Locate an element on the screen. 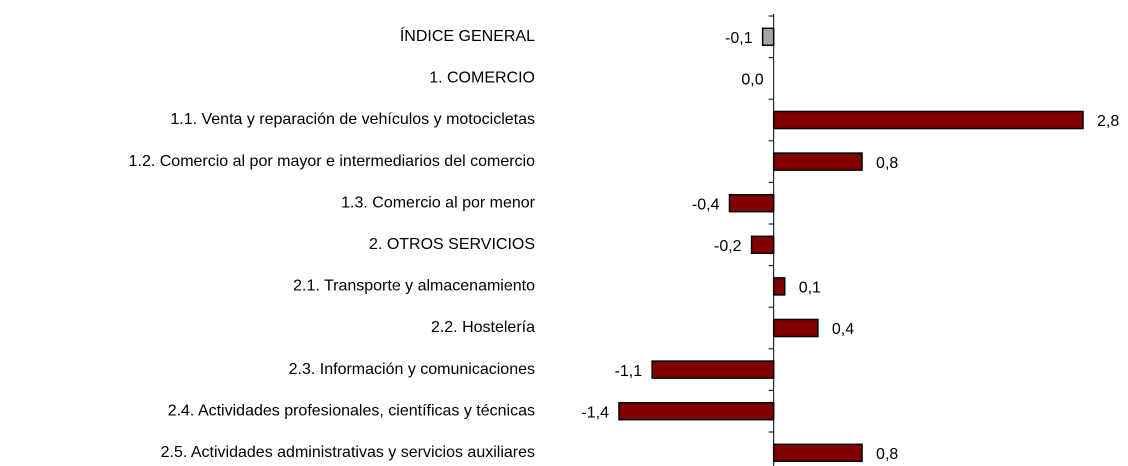 The height and width of the screenshot is (466, 1128). value-label: 0,4 is located at coordinates (843, 329).